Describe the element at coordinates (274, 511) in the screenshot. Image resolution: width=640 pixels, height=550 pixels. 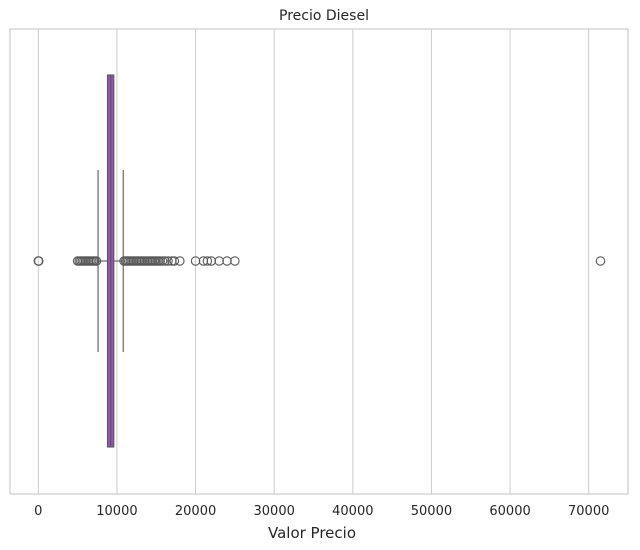
I see `x-tick-label: 30000` at that location.